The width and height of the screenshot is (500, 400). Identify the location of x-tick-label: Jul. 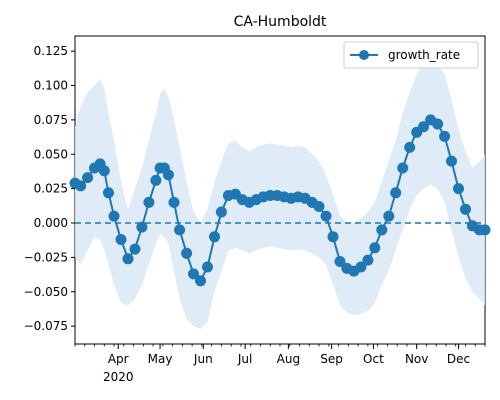
(244, 359).